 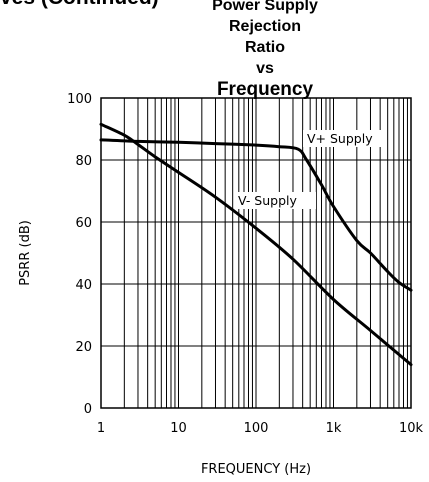 I want to click on chart-title-line-1: Power Supply Rejection, so click(x=265, y=17).